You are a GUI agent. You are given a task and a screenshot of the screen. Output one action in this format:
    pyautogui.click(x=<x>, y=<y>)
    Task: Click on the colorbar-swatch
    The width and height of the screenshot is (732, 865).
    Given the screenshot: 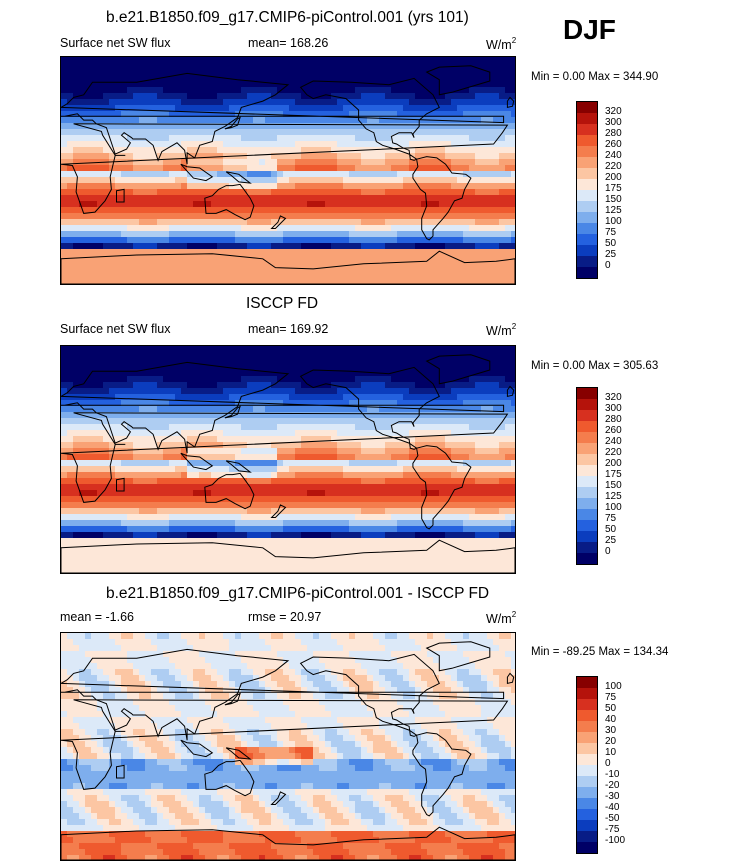 What is the action you would take?
    pyautogui.click(x=587, y=162)
    